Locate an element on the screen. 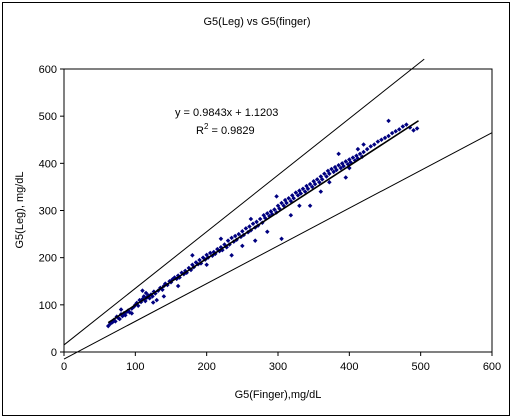 The height and width of the screenshot is (420, 514). x-axis-title: G5(Finger),mg/dL is located at coordinates (278, 395).